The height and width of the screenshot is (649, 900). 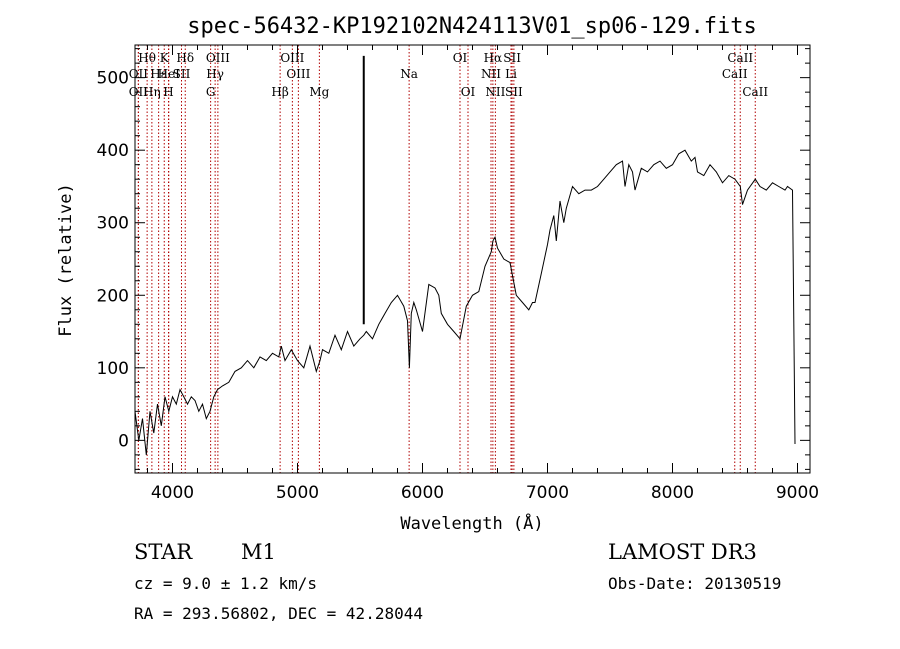 I want to click on line-label-2: Hδ, so click(x=185, y=58).